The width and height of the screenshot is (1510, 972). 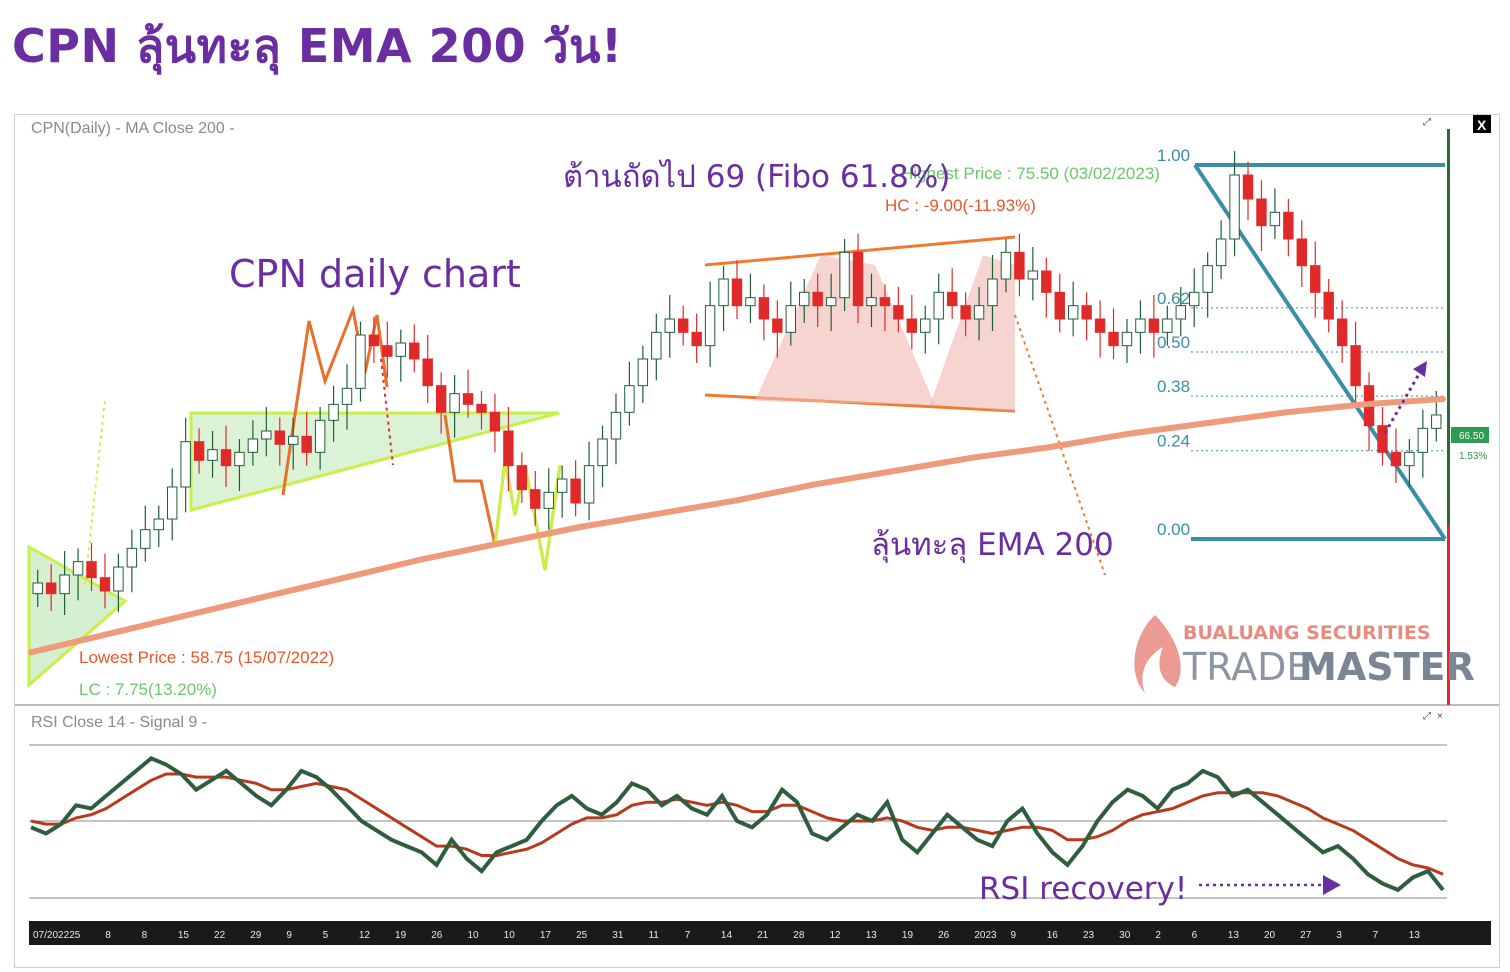 I want to click on price-legend: CPN(Daily) - MA Close 200 -, so click(x=133, y=128).